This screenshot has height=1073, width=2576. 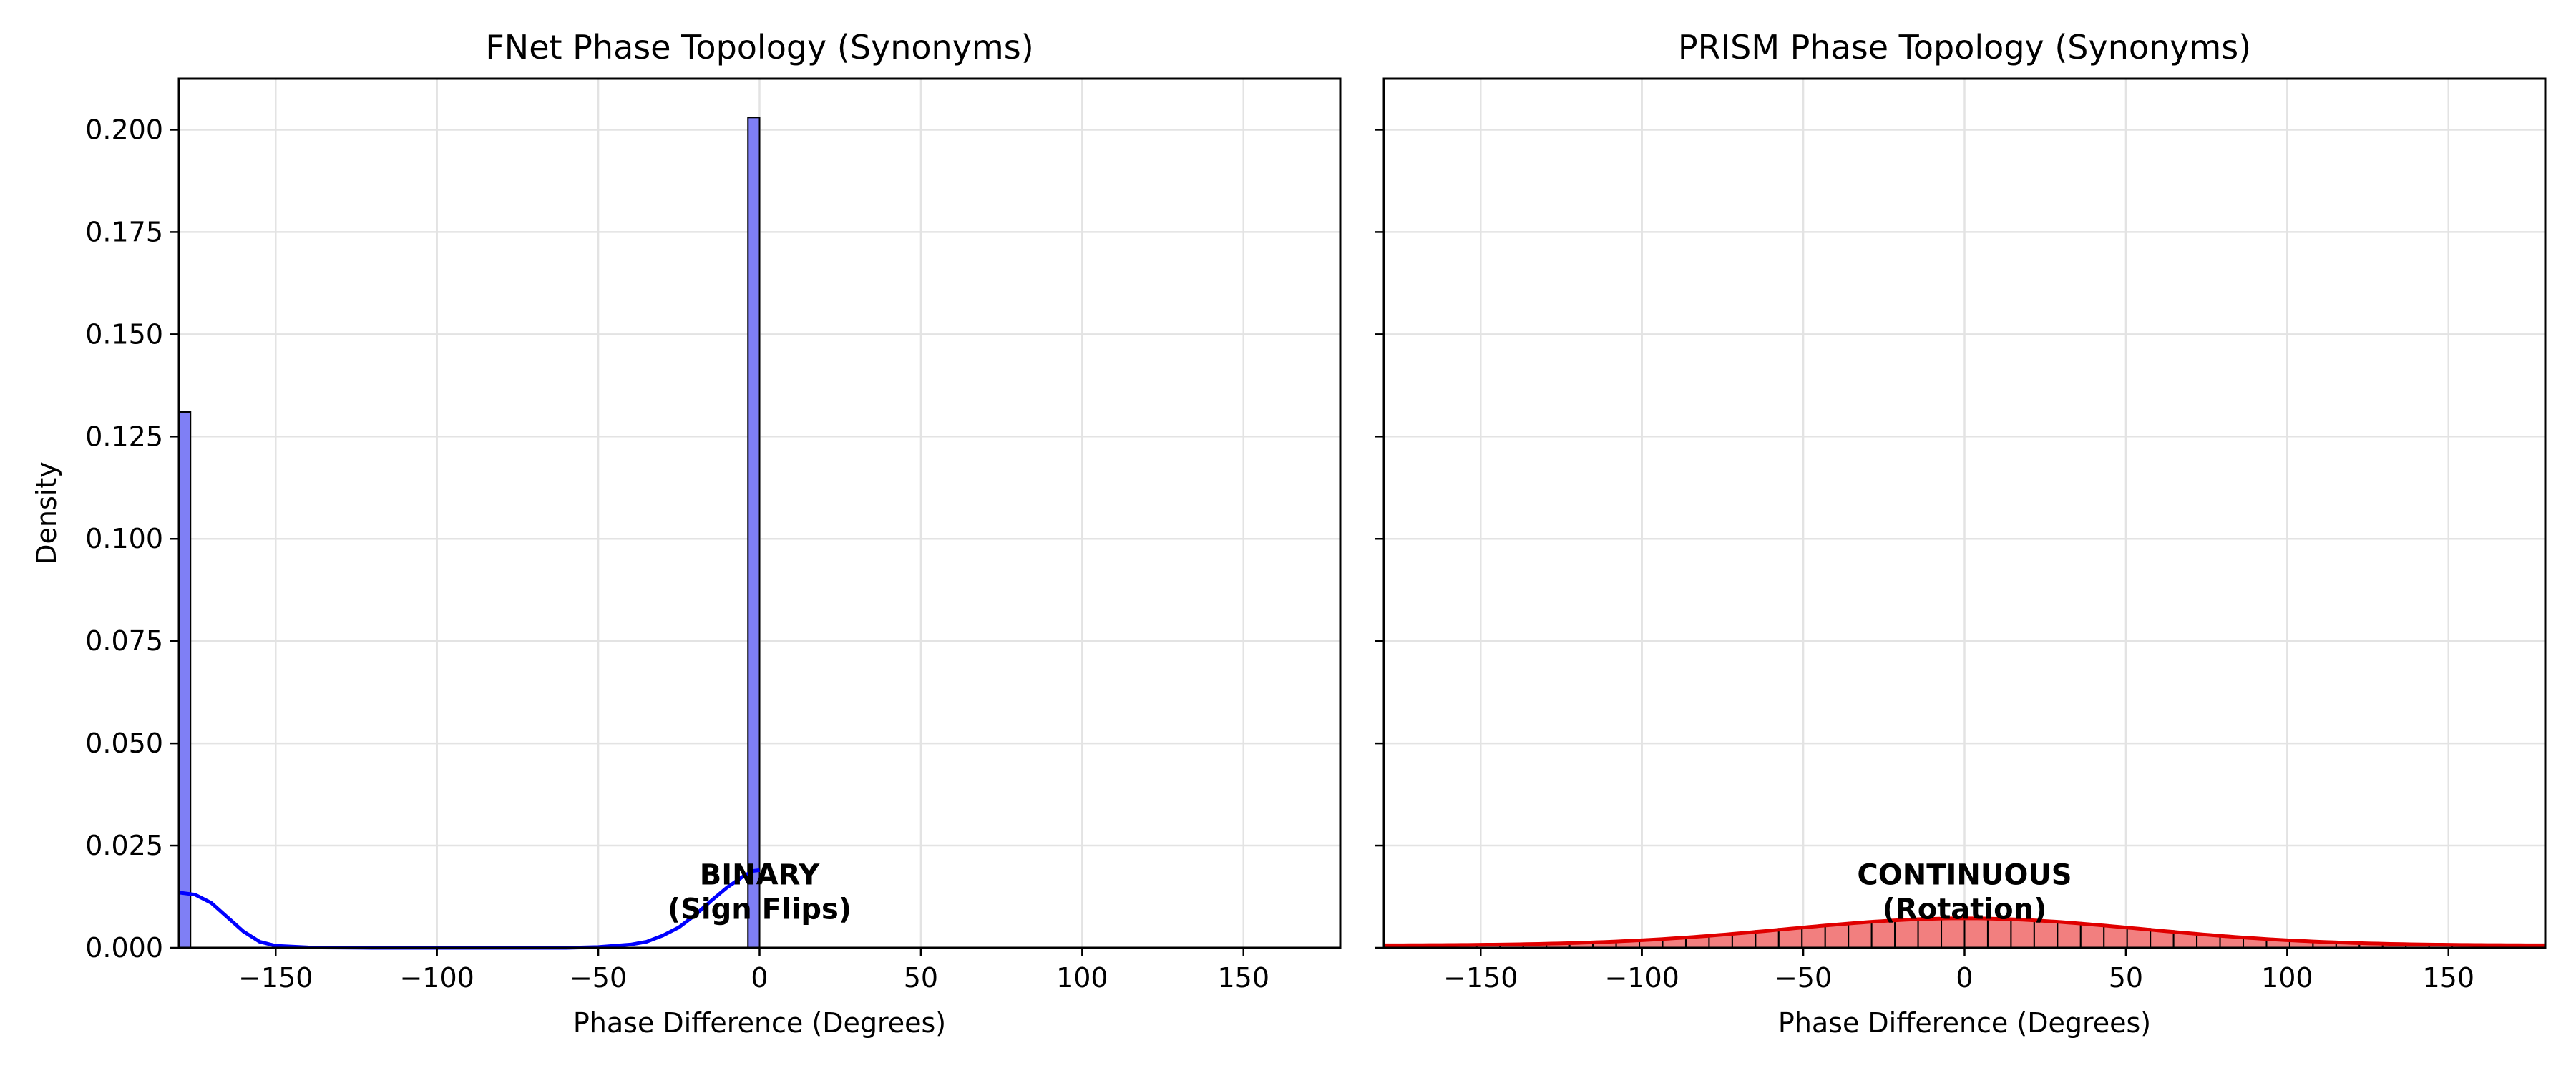 What do you see at coordinates (124, 845) in the screenshot?
I see `y-tick-label: 0.025` at bounding box center [124, 845].